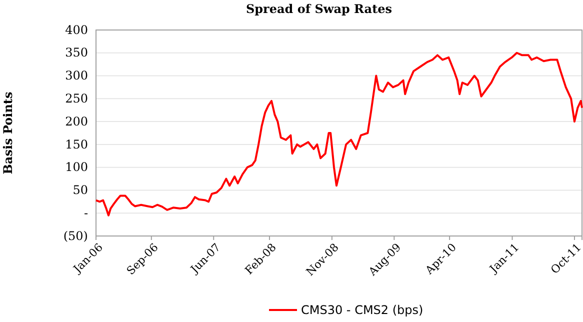 This screenshot has width=583, height=322. Describe the element at coordinates (76, 29) in the screenshot. I see `y-tick-label: 400` at that location.